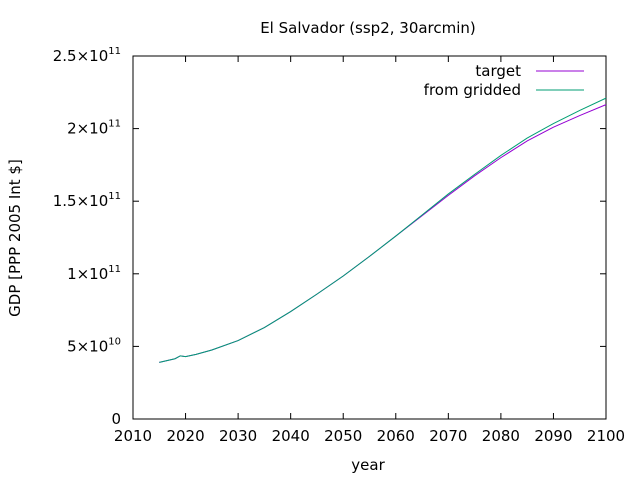 The width and height of the screenshot is (640, 480). Describe the element at coordinates (472, 90) in the screenshot. I see `legend-label: from gridded` at that location.